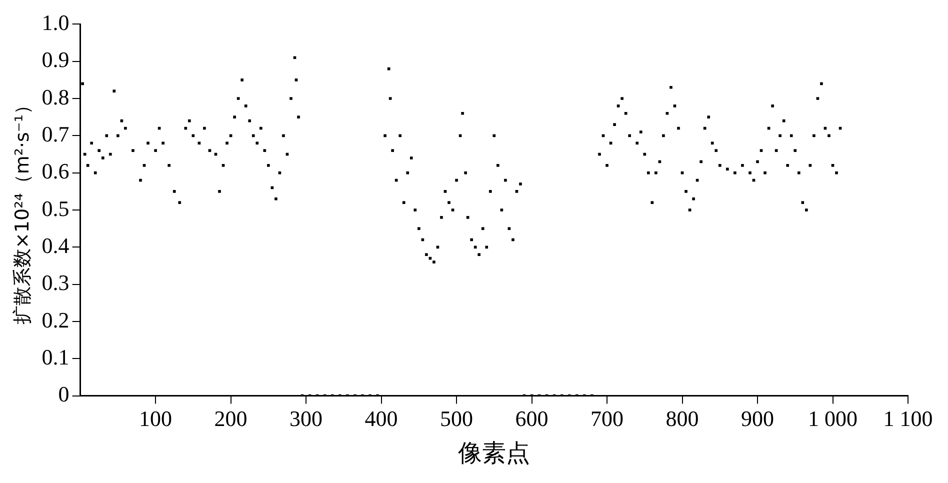  I want to click on y-tick-label: 0.1, so click(56, 357).